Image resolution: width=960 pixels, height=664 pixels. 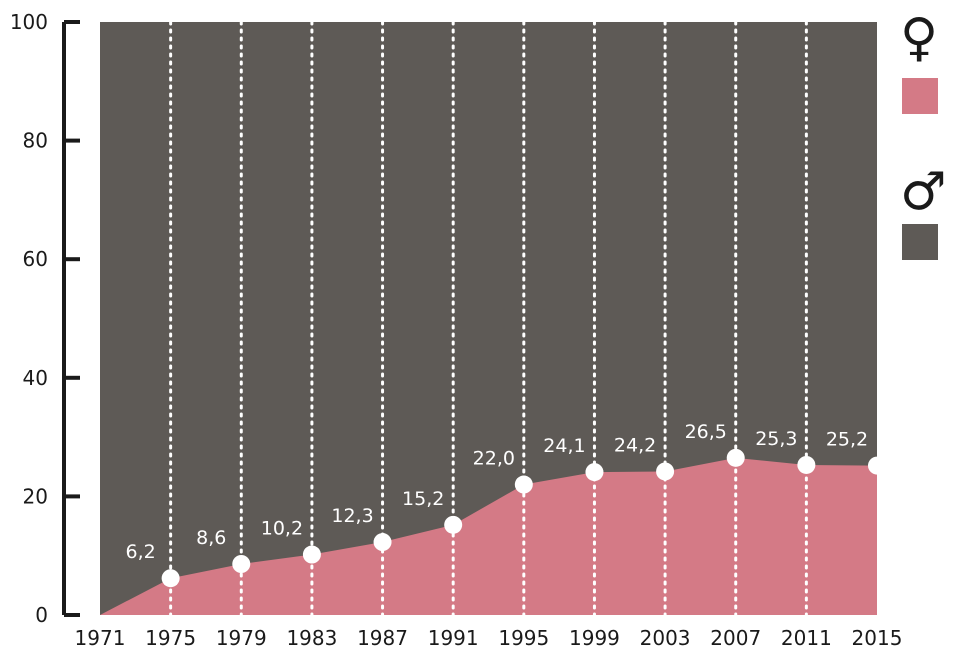 I want to click on x-tick-label: 1987, so click(x=382, y=638).